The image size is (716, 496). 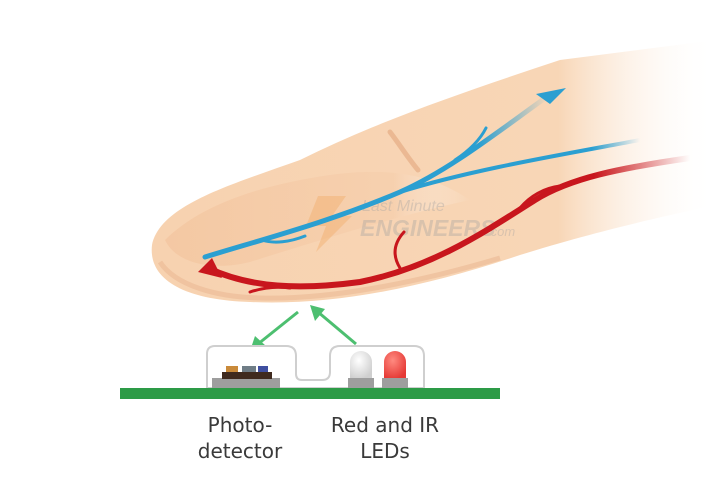 What do you see at coordinates (210, 268) in the screenshot?
I see `artery-arrowhead-icon` at bounding box center [210, 268].